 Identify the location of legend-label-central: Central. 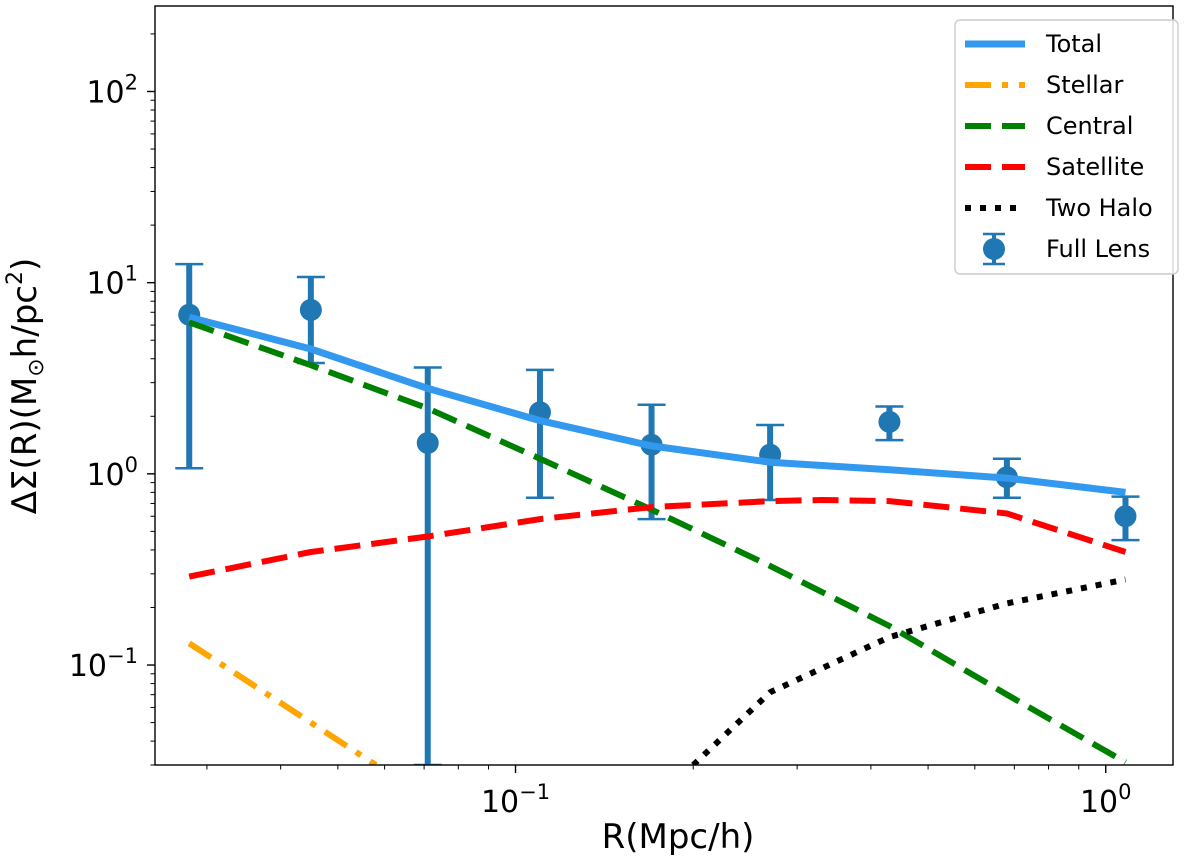
(1089, 126).